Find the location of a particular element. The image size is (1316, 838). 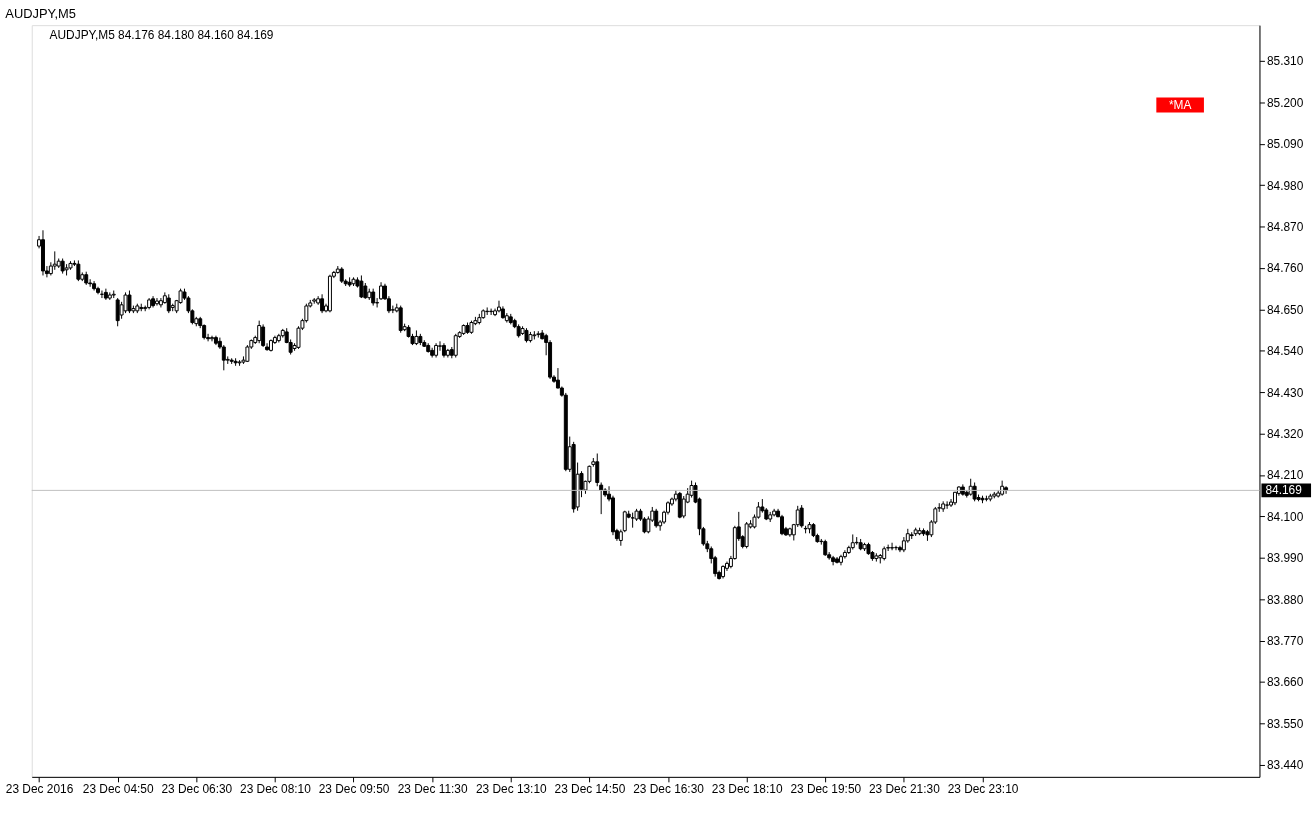

y-tick-label: 85.310 is located at coordinates (1285, 61).